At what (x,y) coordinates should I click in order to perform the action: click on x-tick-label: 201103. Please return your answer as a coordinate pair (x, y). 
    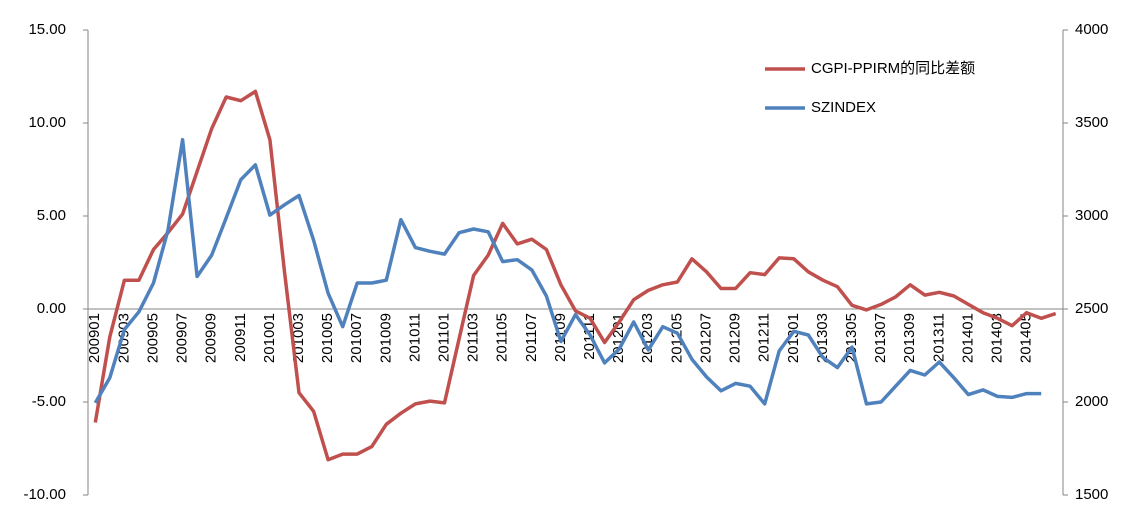
    Looking at the image, I should click on (473, 337).